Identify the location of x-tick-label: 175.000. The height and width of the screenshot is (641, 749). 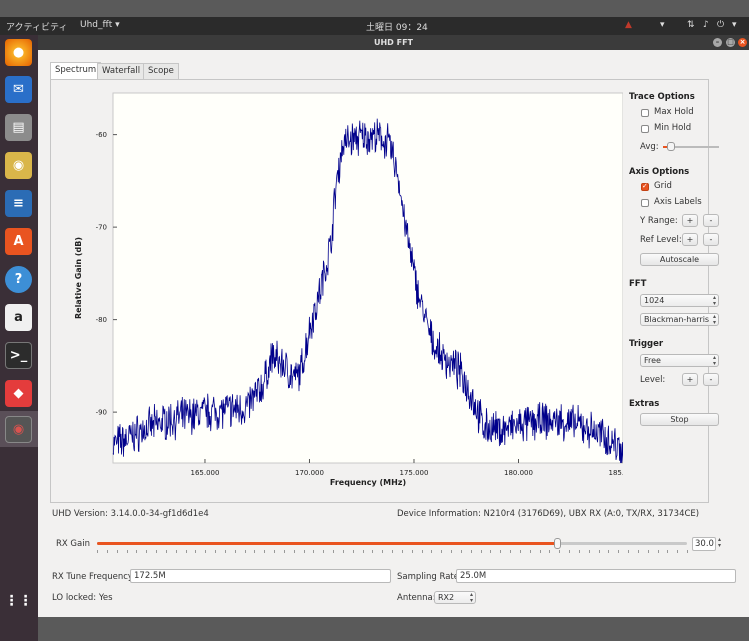
(414, 473).